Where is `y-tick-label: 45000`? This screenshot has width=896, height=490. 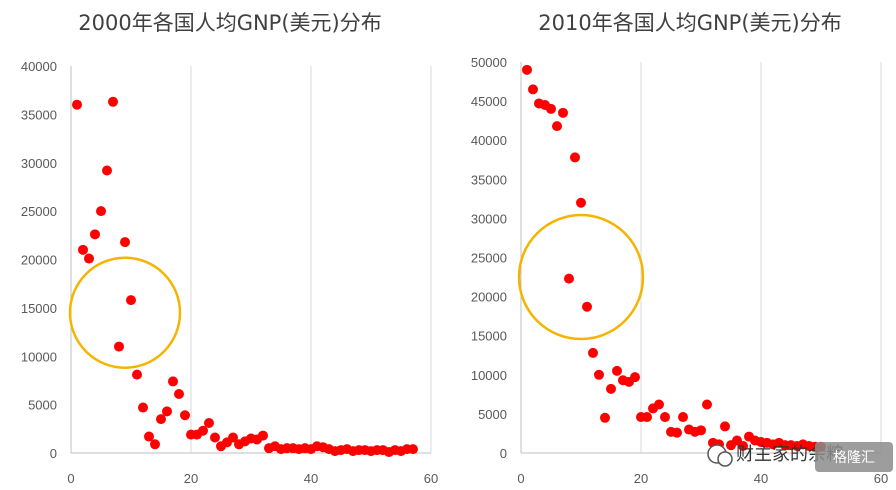 y-tick-label: 45000 is located at coordinates (489, 101).